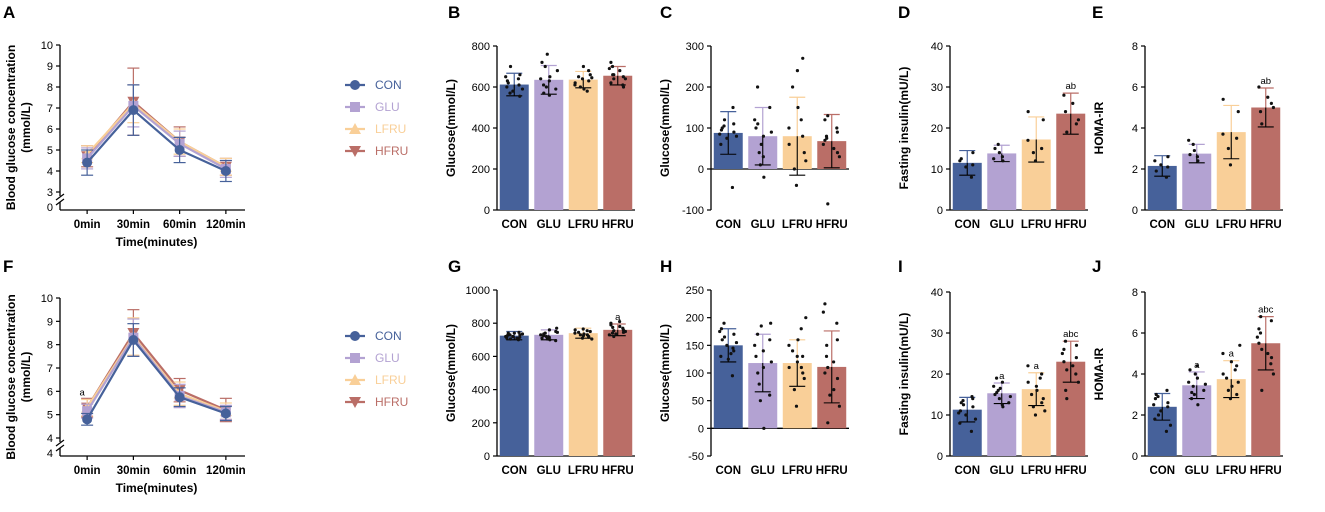 The height and width of the screenshot is (512, 1325). Describe the element at coordinates (478, 291) in the screenshot. I see `y-tick-label: 1000` at that location.